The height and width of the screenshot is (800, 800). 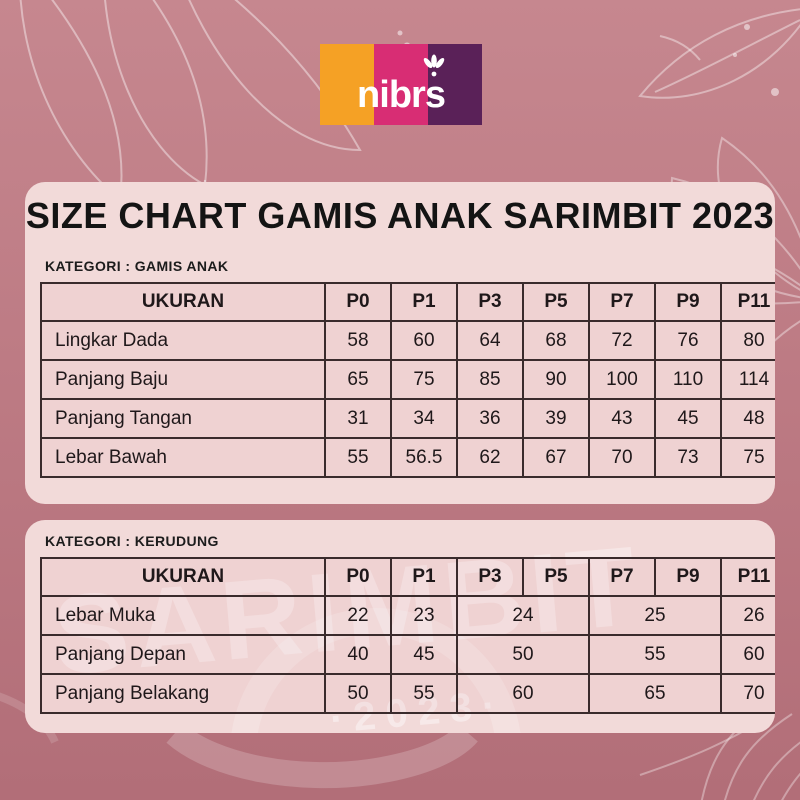 I want to click on table-row: Lebar Bawah 55 56.5 62 67 70 73 75, so click(x=407, y=457).